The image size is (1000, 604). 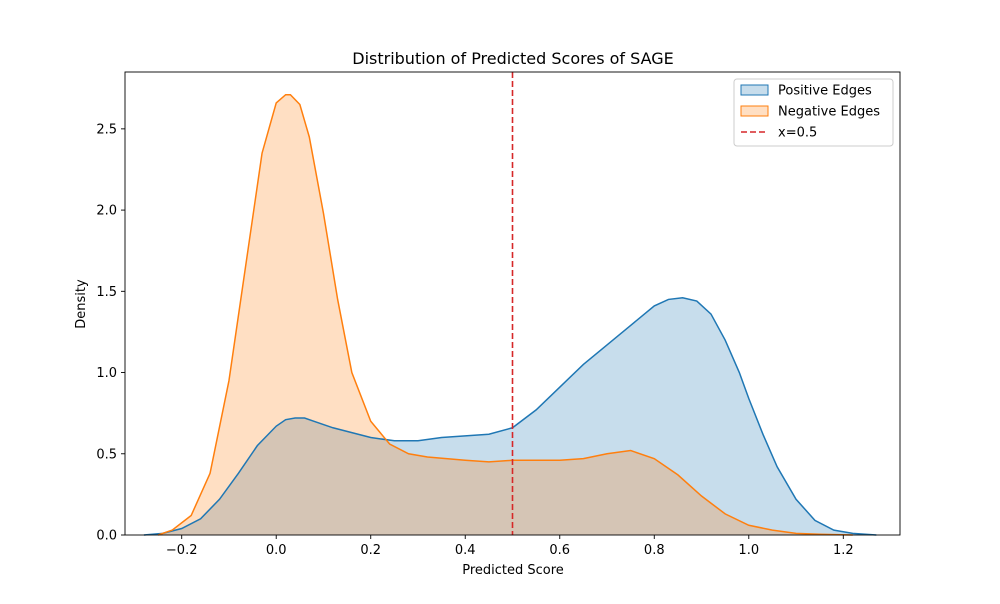 What do you see at coordinates (182, 550) in the screenshot?
I see `x-tick-label: −0.2` at bounding box center [182, 550].